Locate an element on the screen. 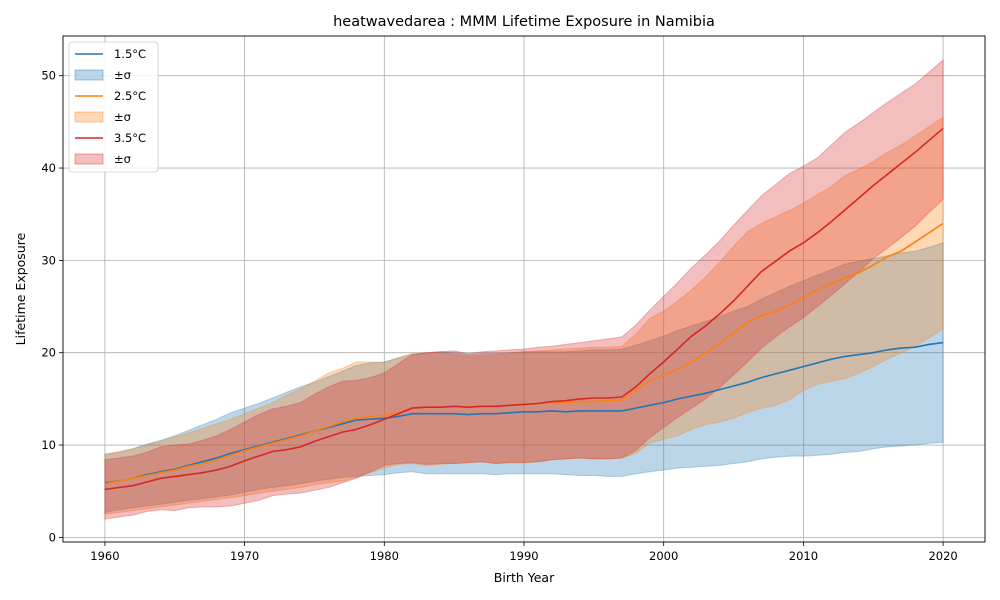 The image size is (1000, 600). x-axis-ticks: 1960 1970 1980 1990 2000 2010 2020 is located at coordinates (524, 552).